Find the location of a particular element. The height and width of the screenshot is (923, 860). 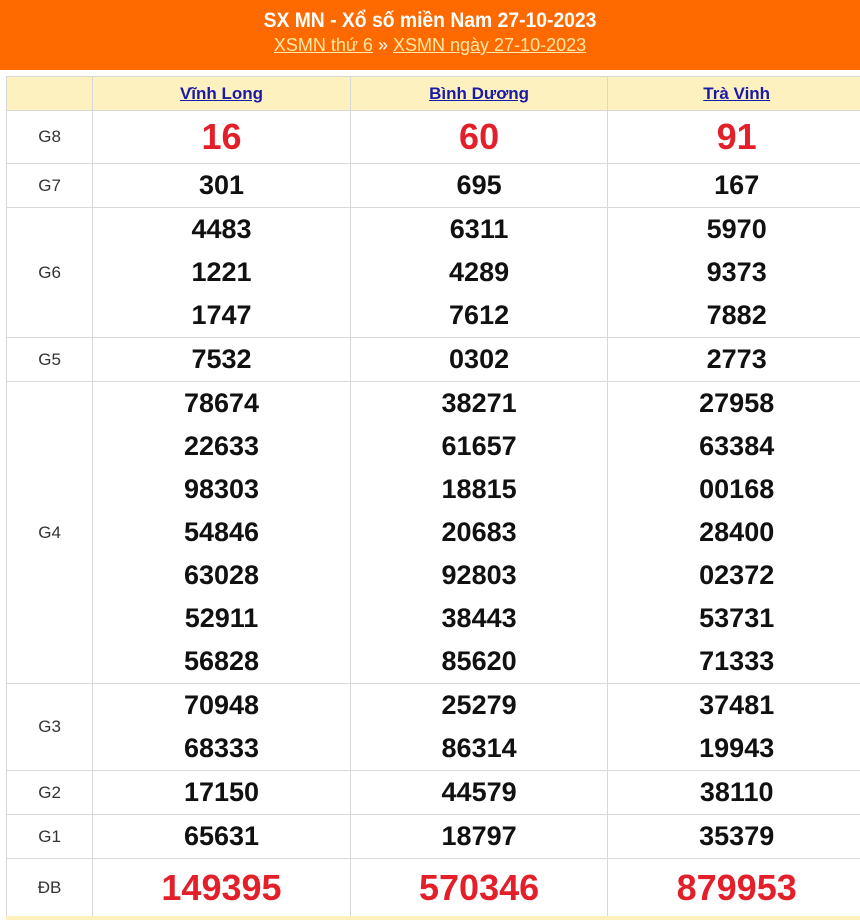

prize-number: 38271 is located at coordinates (479, 403).